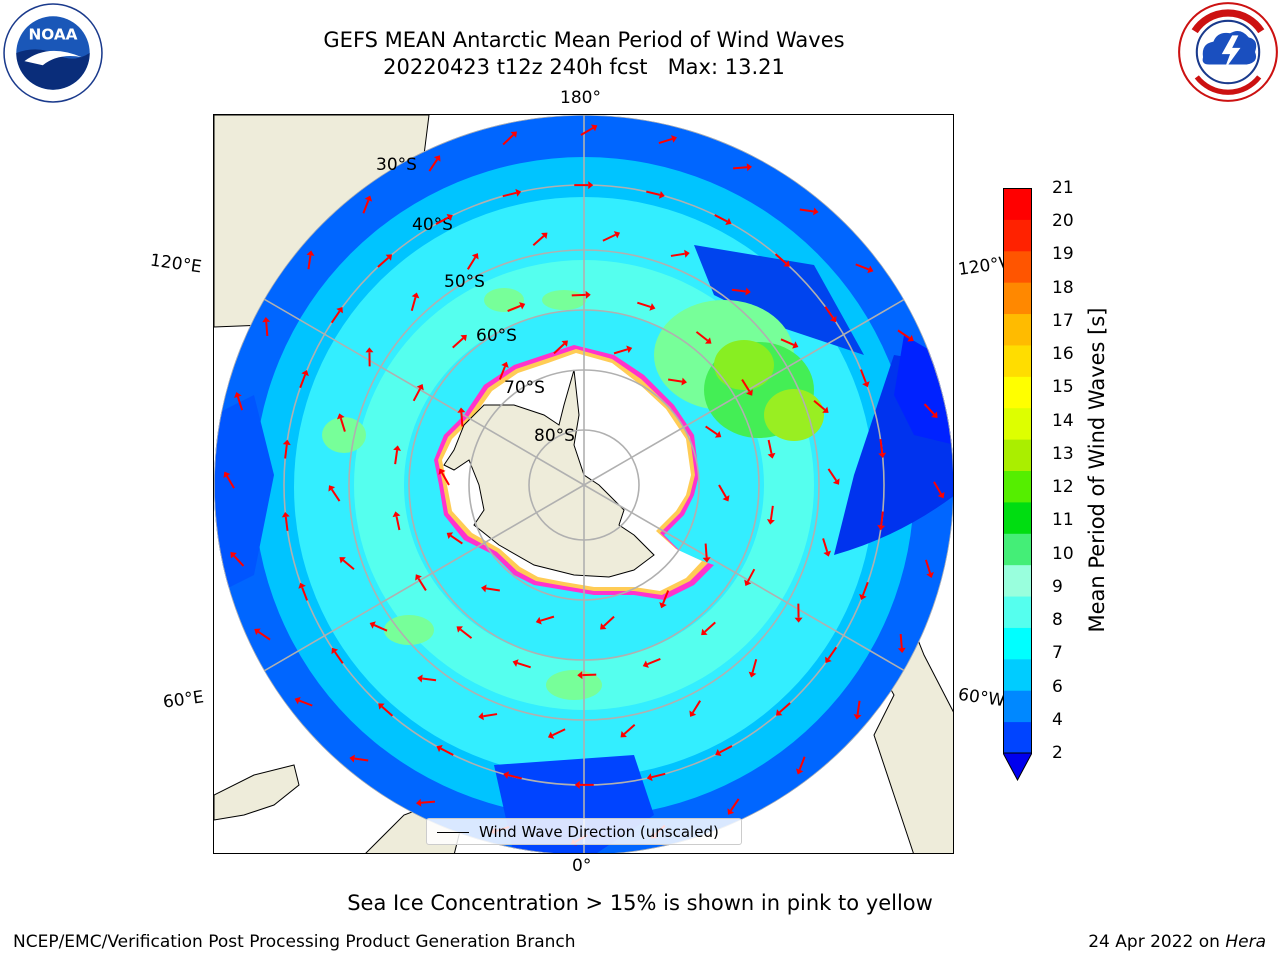  Describe the element at coordinates (496, 336) in the screenshot. I see `lat-label-60s: 60°S` at that location.